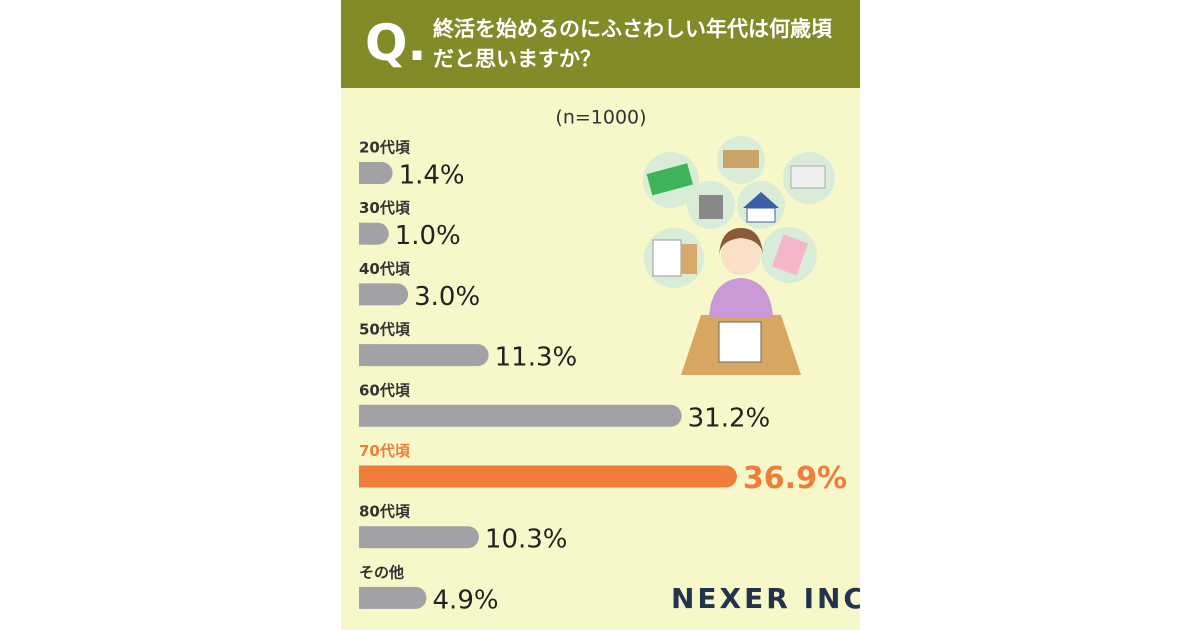 The image size is (1200, 630). I want to click on value-label: 1.4%, so click(432, 176).